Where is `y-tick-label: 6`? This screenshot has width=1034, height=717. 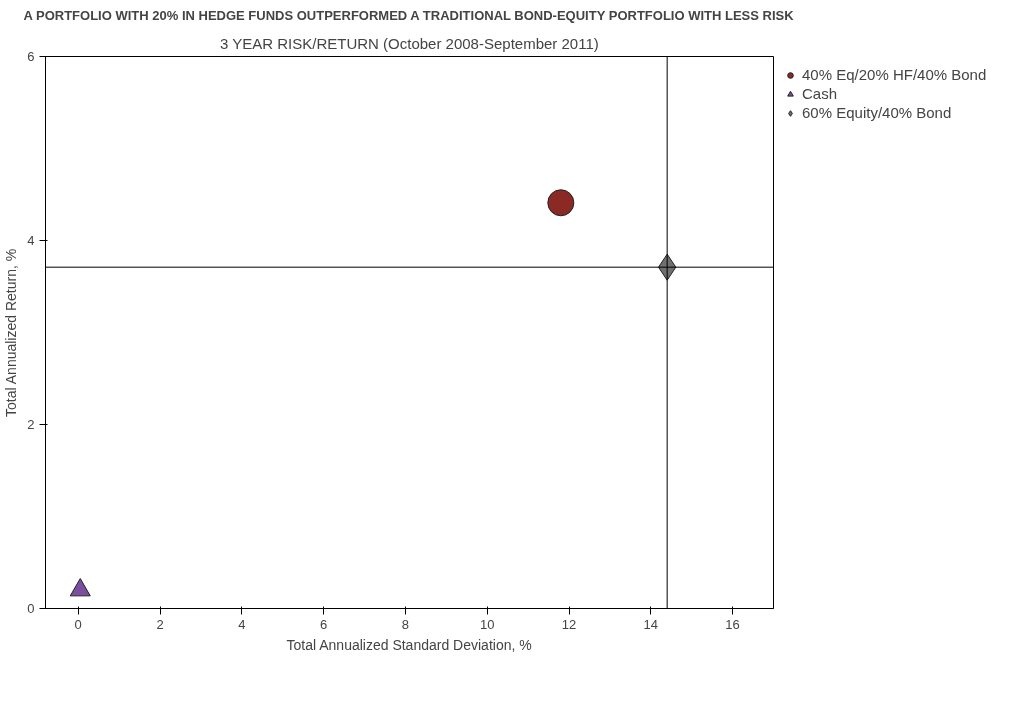
y-tick-label: 6 is located at coordinates (31, 56).